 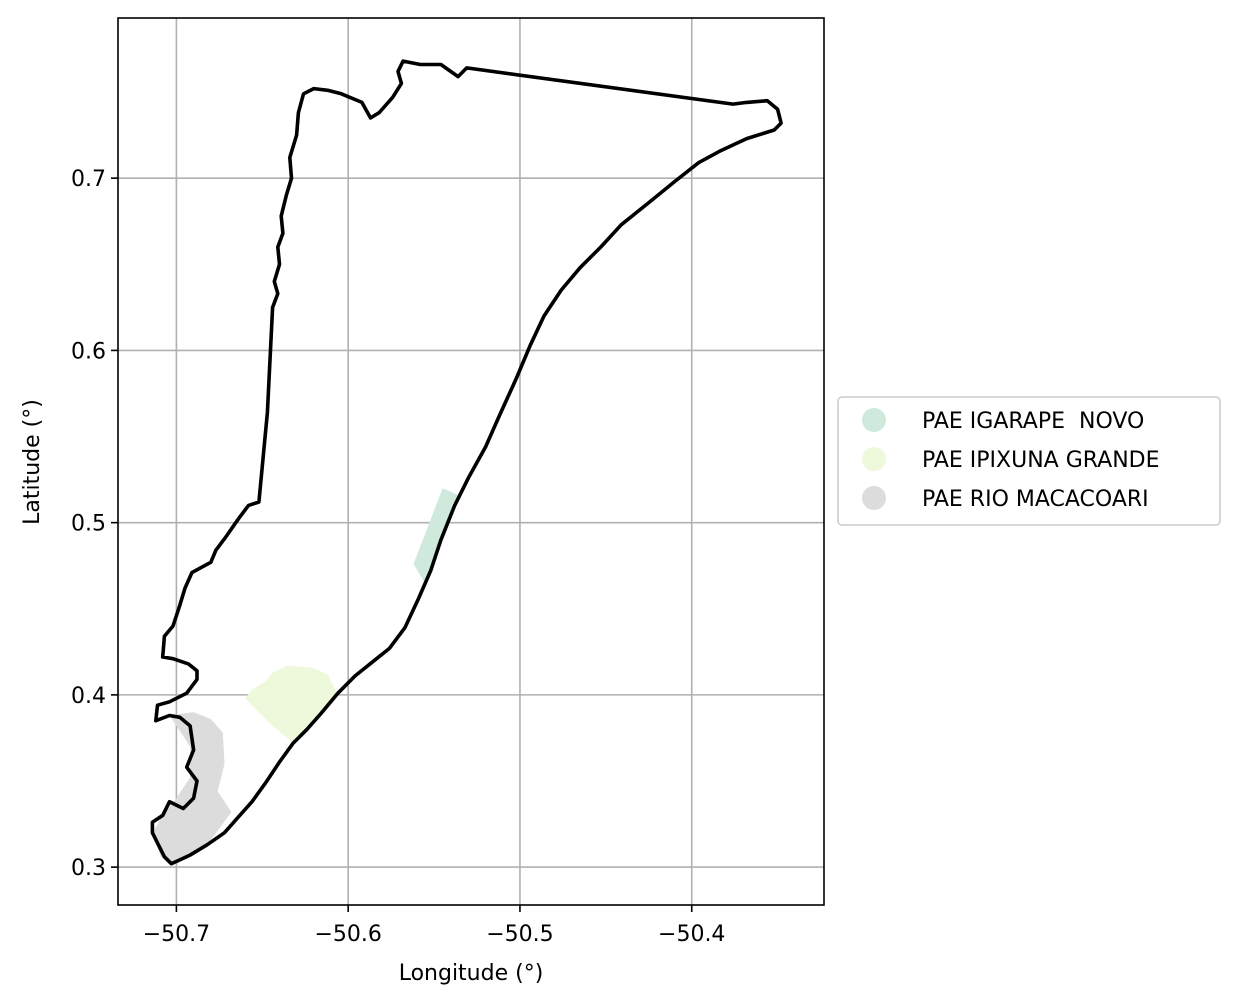 I want to click on x-tick-label-2: −50.5, so click(x=519, y=934).